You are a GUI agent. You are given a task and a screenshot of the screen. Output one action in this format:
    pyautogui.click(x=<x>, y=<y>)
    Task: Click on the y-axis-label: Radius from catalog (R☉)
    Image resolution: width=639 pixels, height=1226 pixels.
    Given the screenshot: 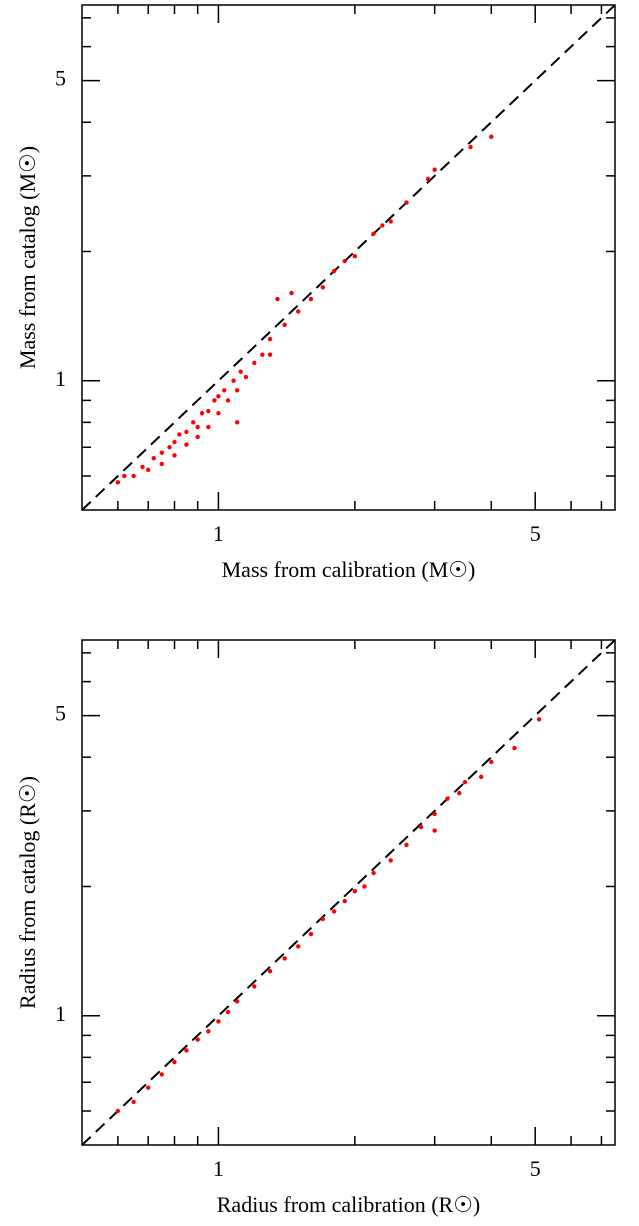 What is the action you would take?
    pyautogui.click(x=27, y=892)
    